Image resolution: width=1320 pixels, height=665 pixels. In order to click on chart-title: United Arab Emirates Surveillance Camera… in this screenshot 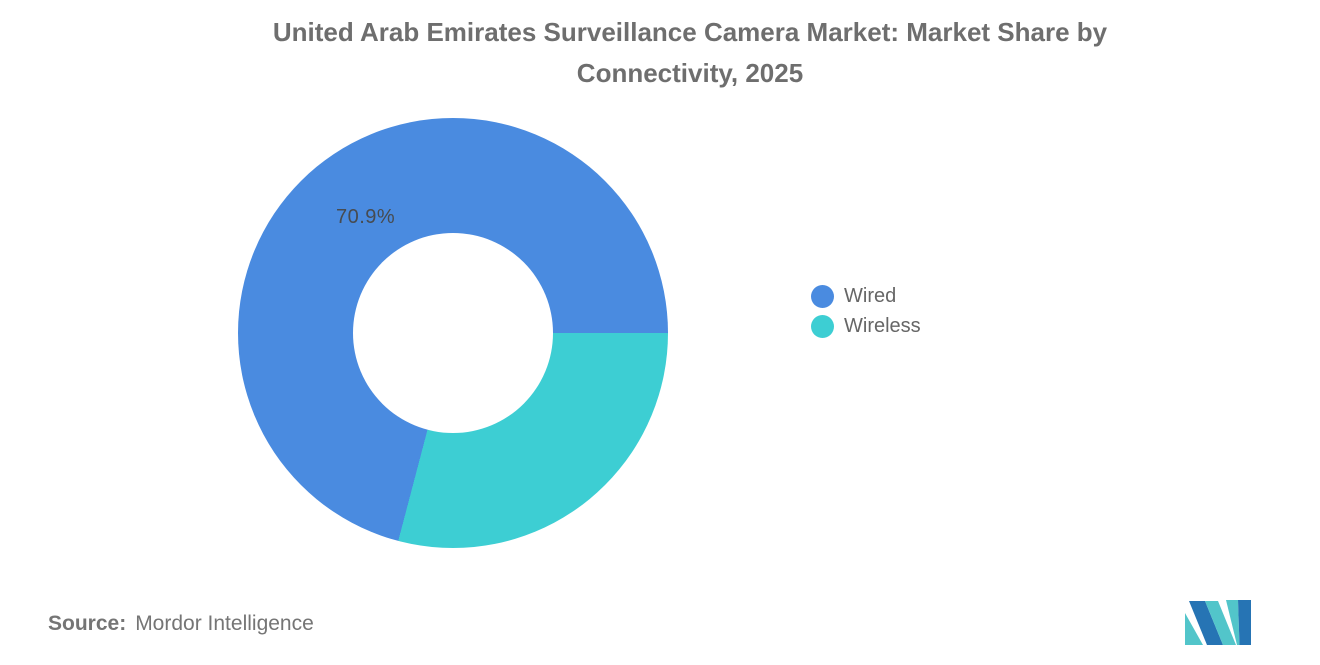, I will do `click(690, 53)`.